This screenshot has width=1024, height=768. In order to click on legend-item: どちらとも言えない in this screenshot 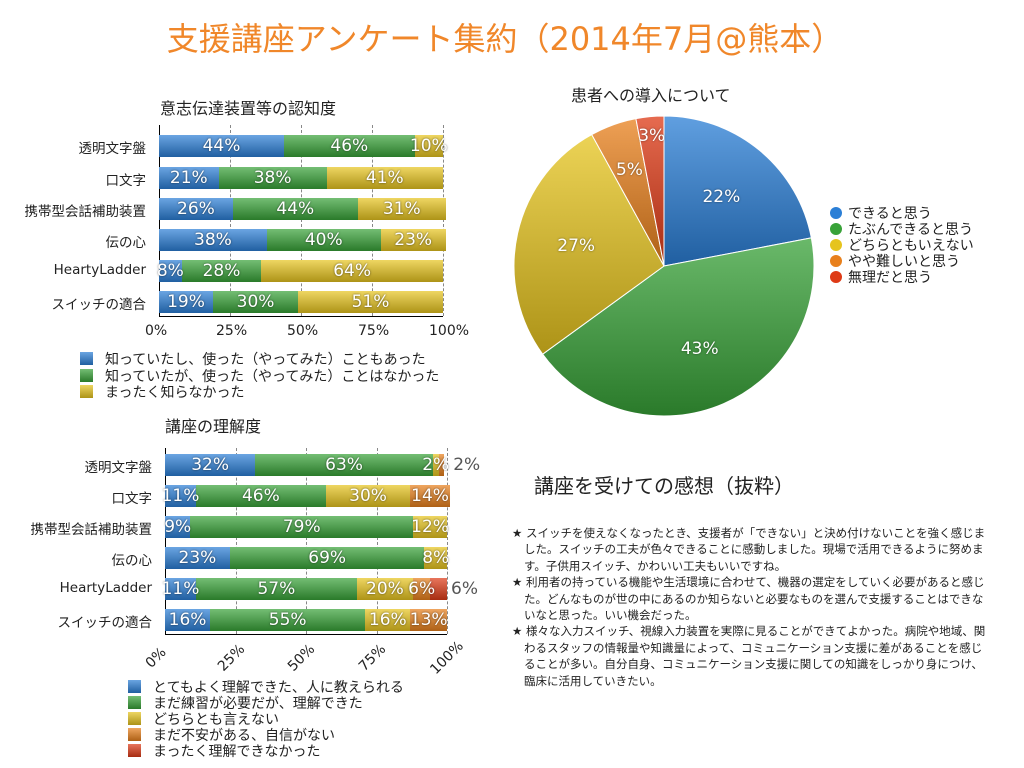, I will do `click(203, 720)`.